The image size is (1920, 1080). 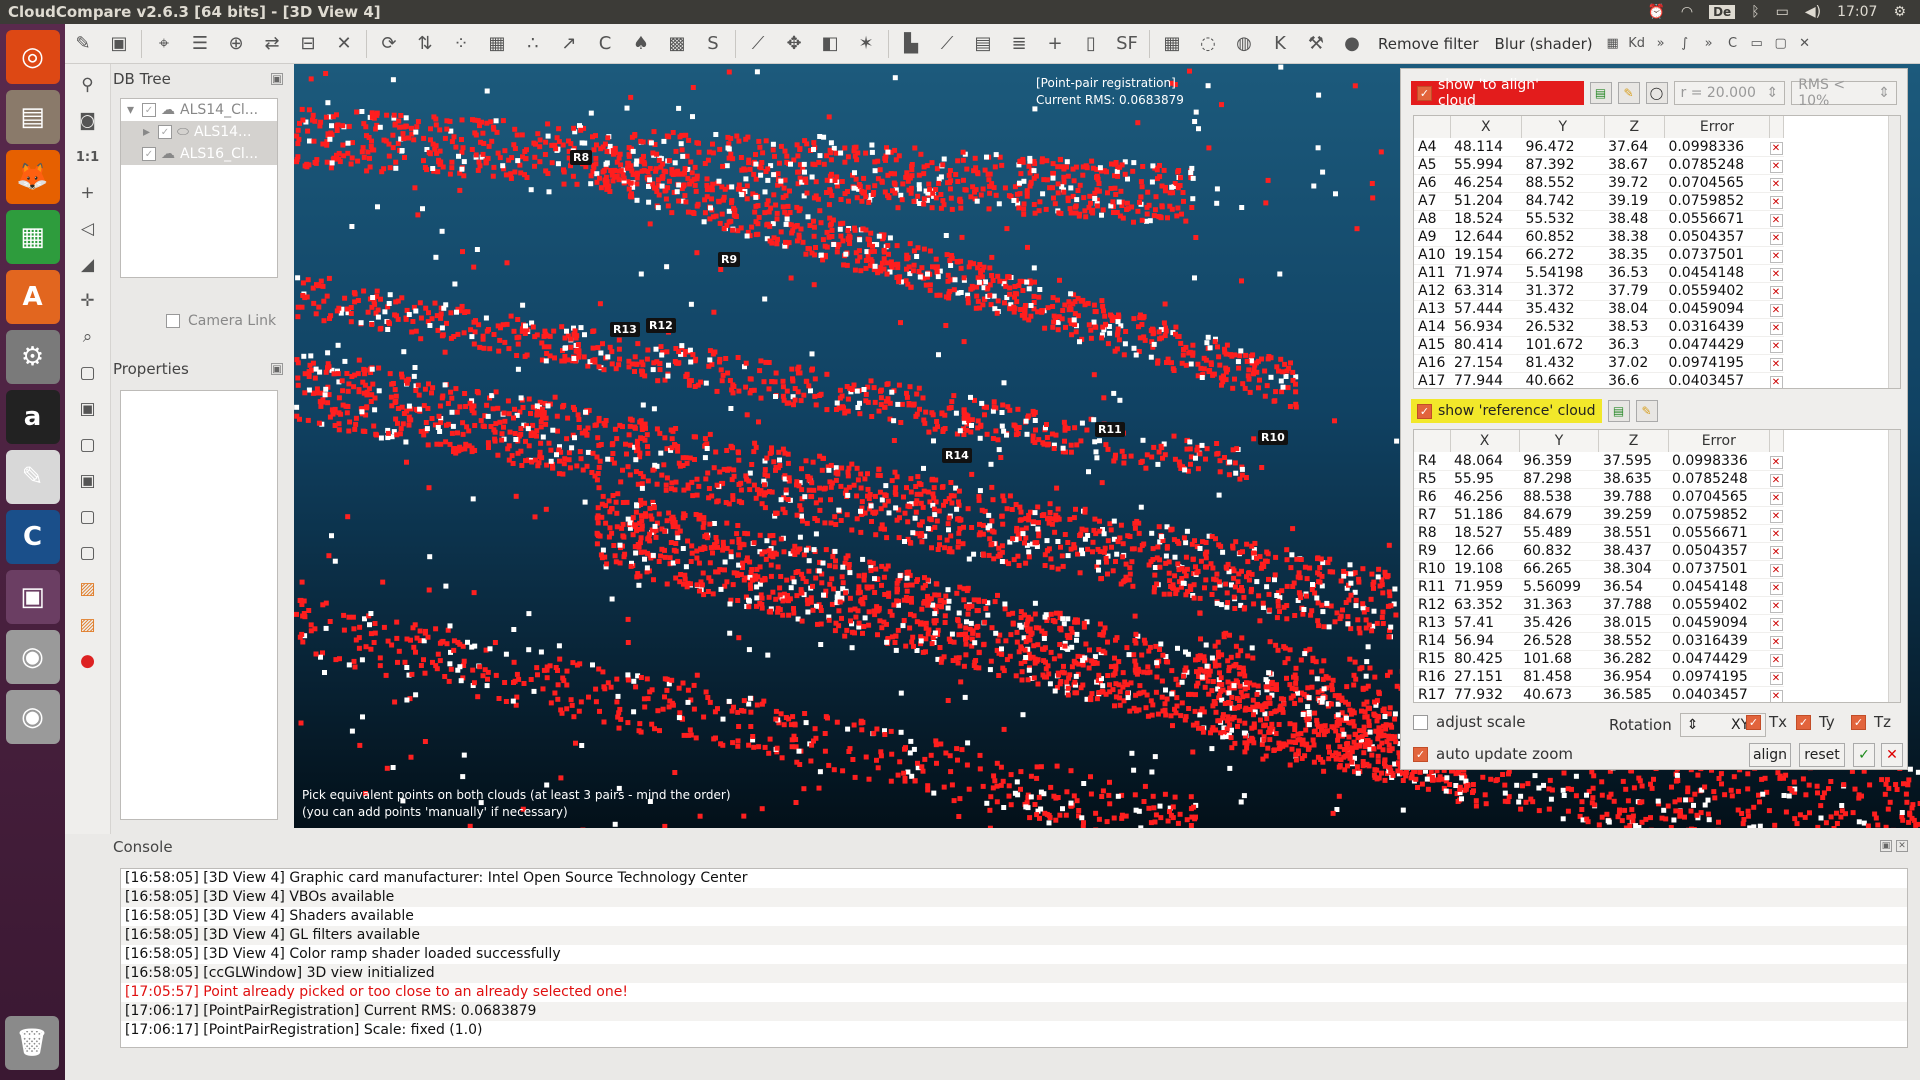 What do you see at coordinates (1719, 533) in the screenshot?
I see `value-cell: 0.0556671` at bounding box center [1719, 533].